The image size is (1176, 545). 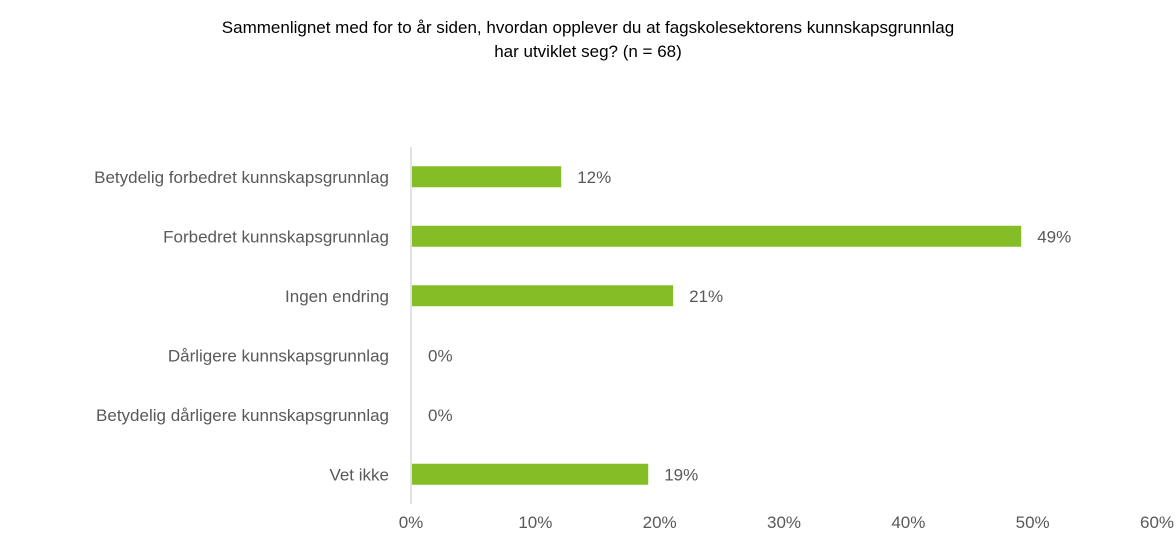 What do you see at coordinates (241, 177) in the screenshot?
I see `category-label: Betydelig forbedret kunnskapsgrunnlag` at bounding box center [241, 177].